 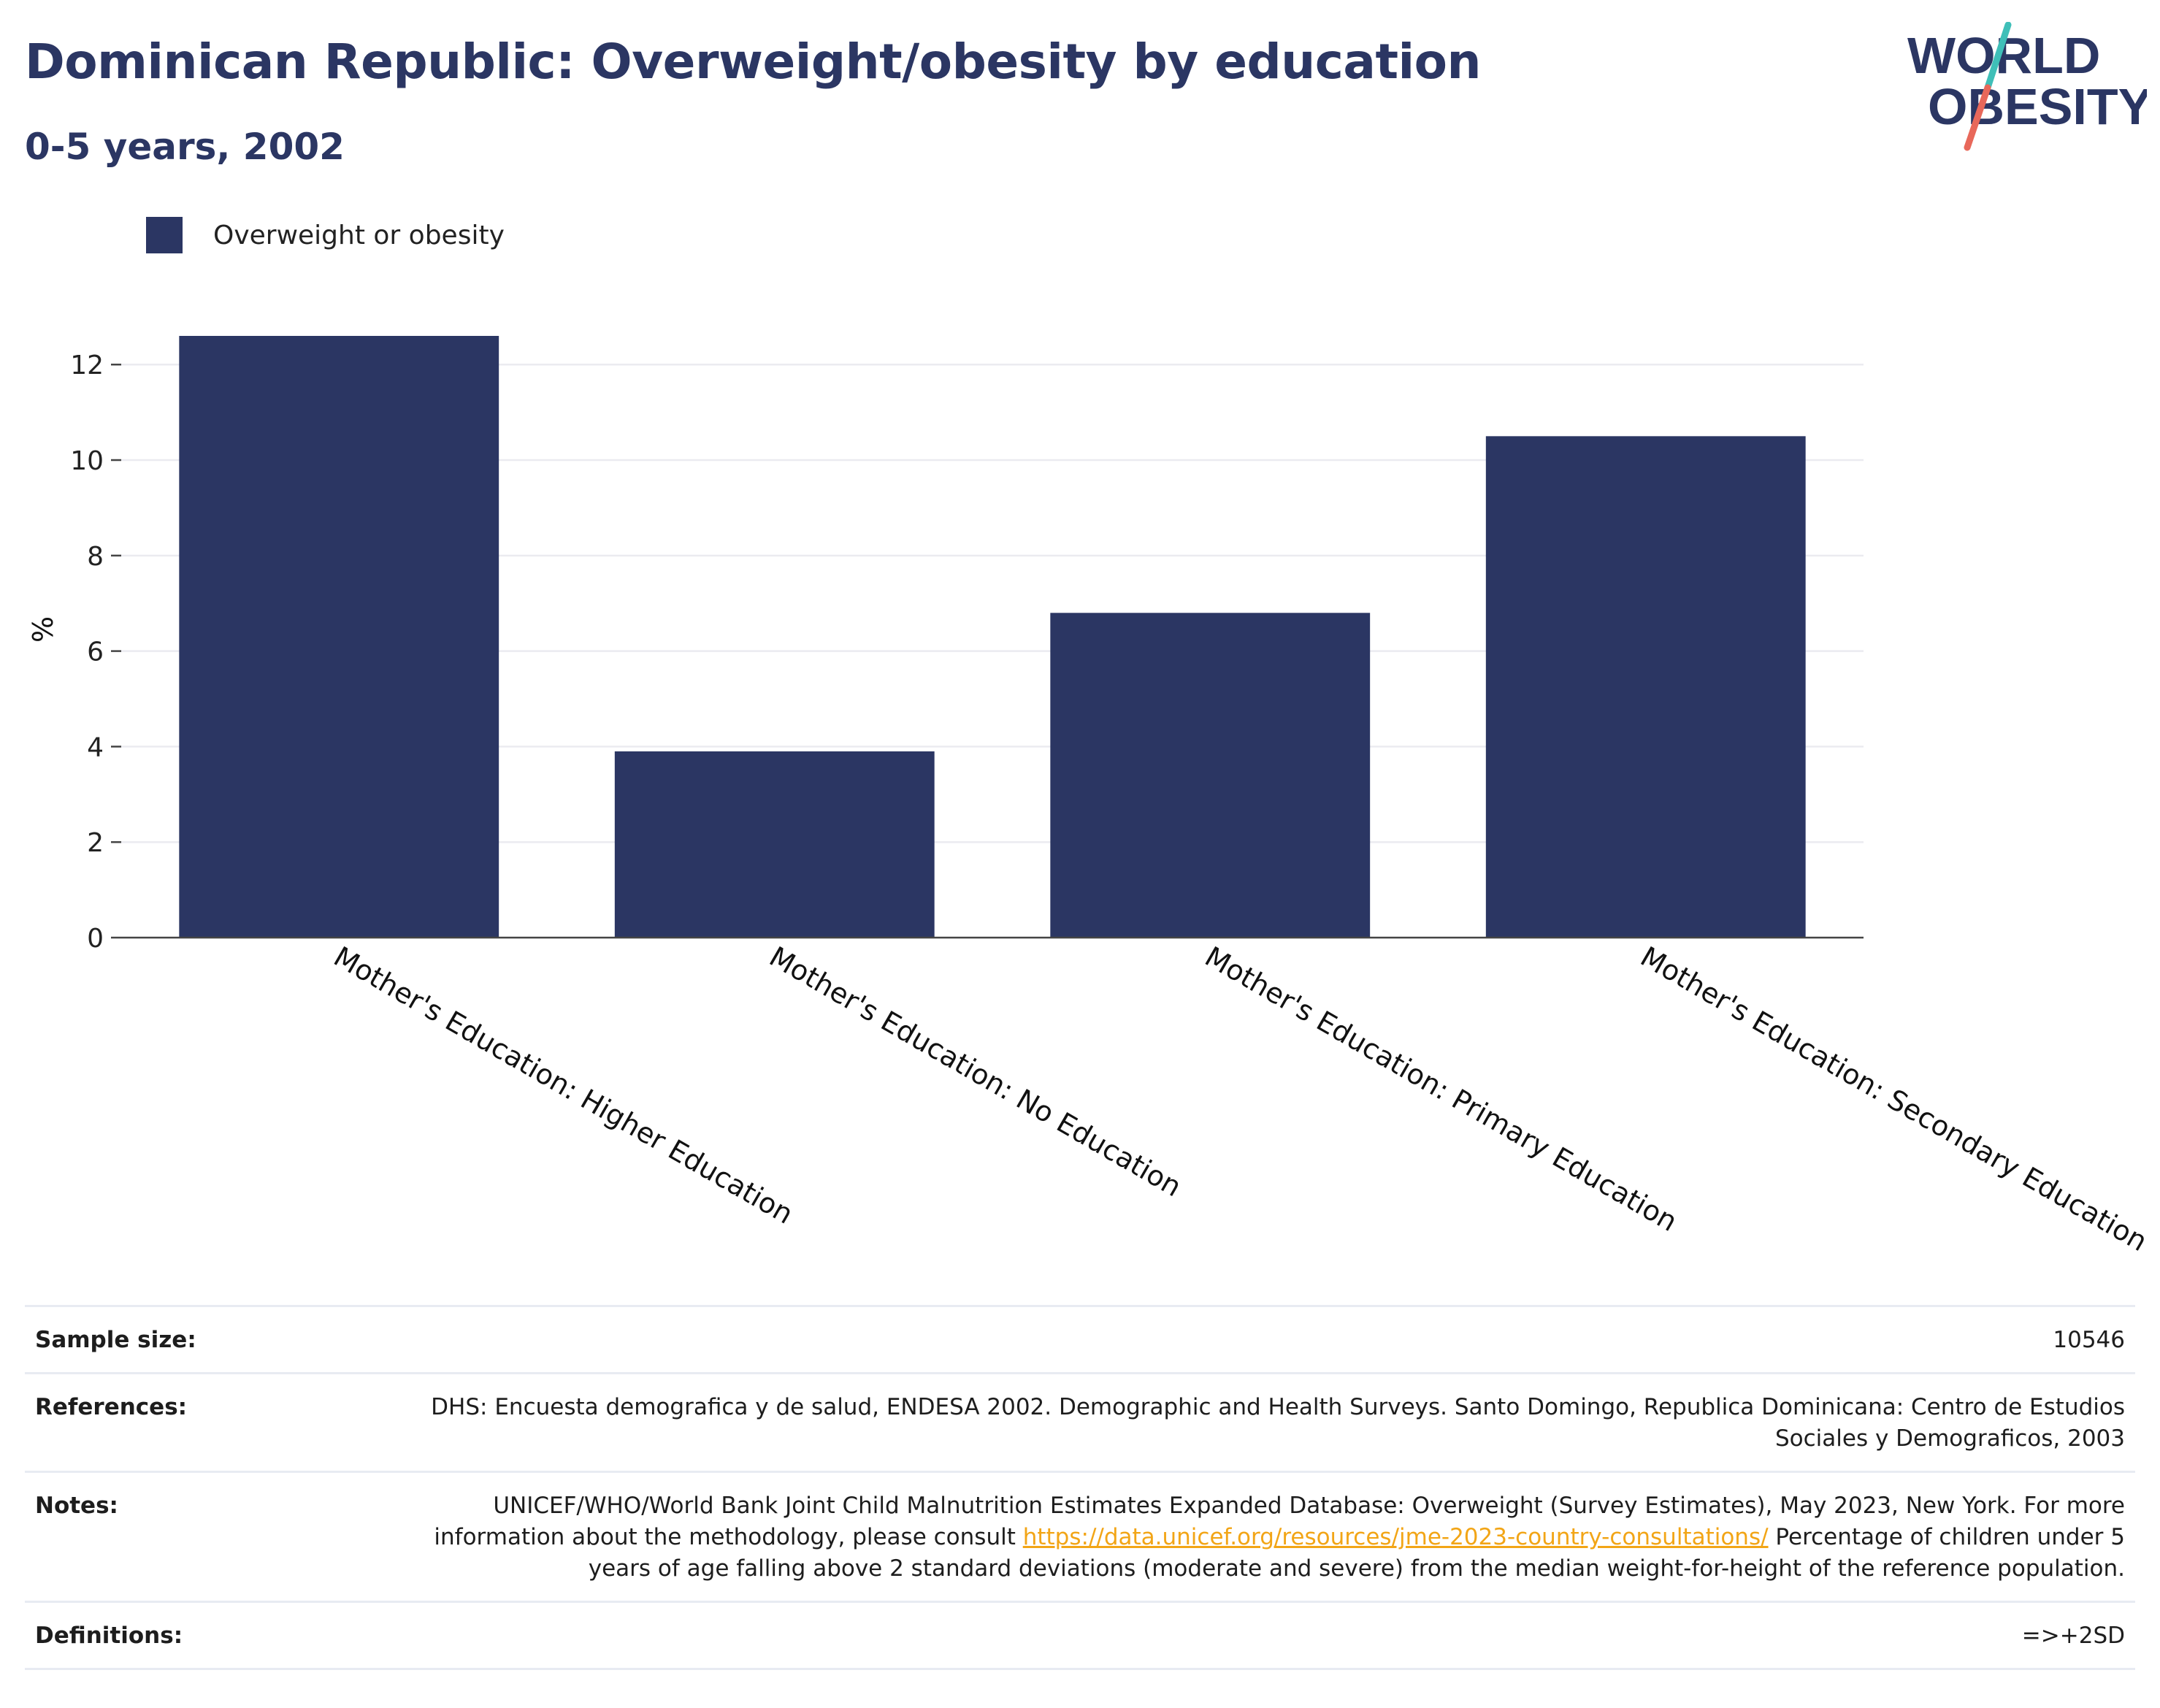 What do you see at coordinates (87, 365) in the screenshot?
I see `y-tick-label: 12` at bounding box center [87, 365].